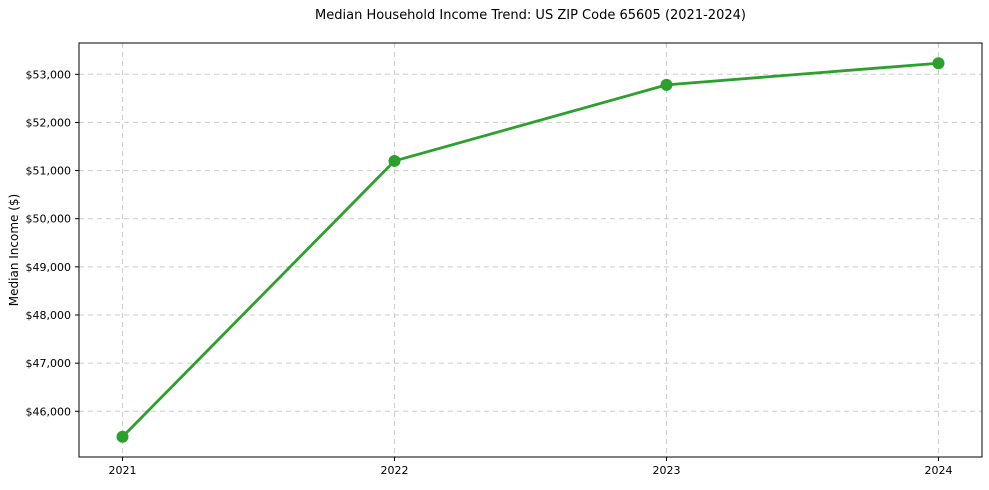  I want to click on y-tick-label: $46,000, so click(49, 411).